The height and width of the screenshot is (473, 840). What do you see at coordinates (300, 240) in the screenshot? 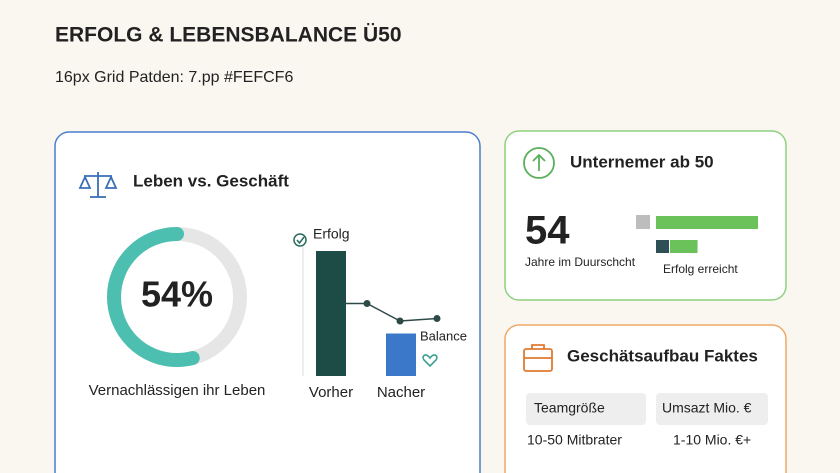
I see `check-icon` at bounding box center [300, 240].